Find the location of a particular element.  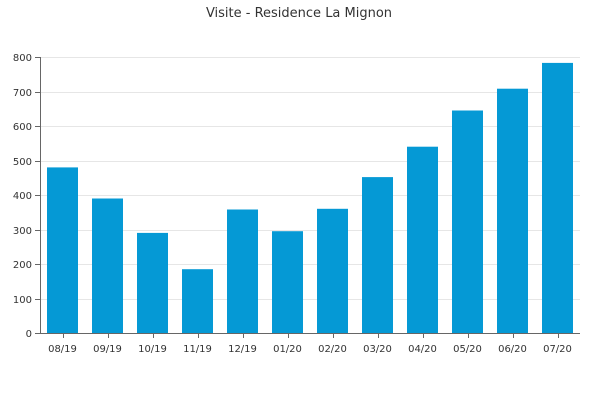

x-tick-label: 08/19 is located at coordinates (62, 349).